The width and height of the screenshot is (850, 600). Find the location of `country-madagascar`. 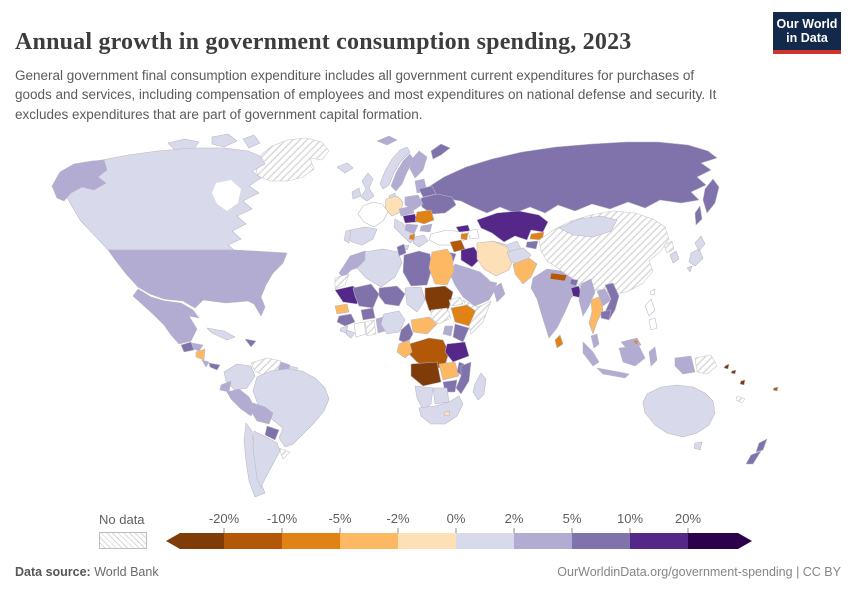

country-madagascar is located at coordinates (479, 386).